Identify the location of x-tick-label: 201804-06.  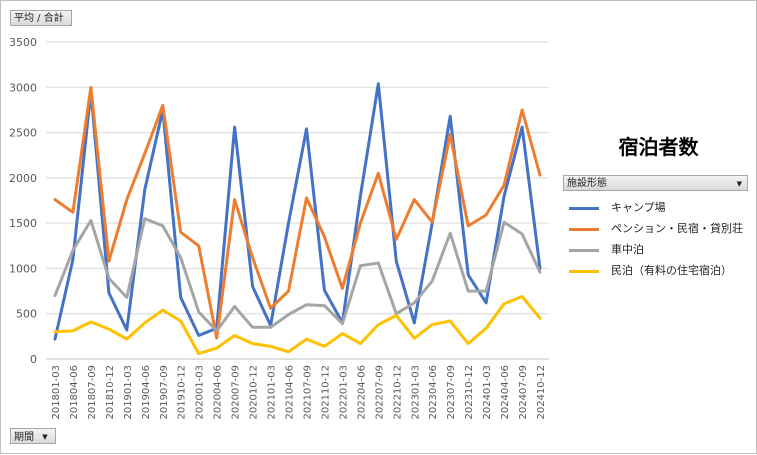
(74, 392).